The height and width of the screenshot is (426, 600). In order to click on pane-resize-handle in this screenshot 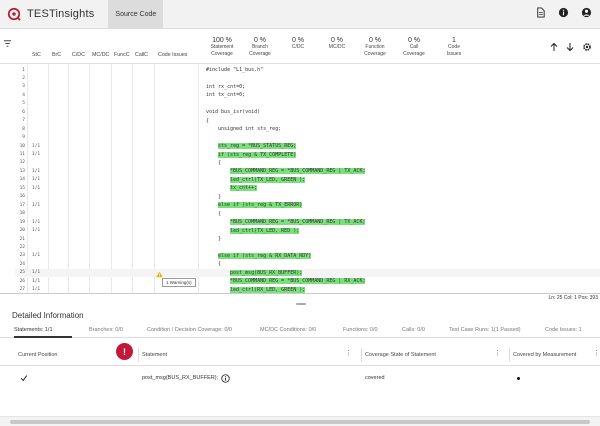, I will do `click(301, 304)`.